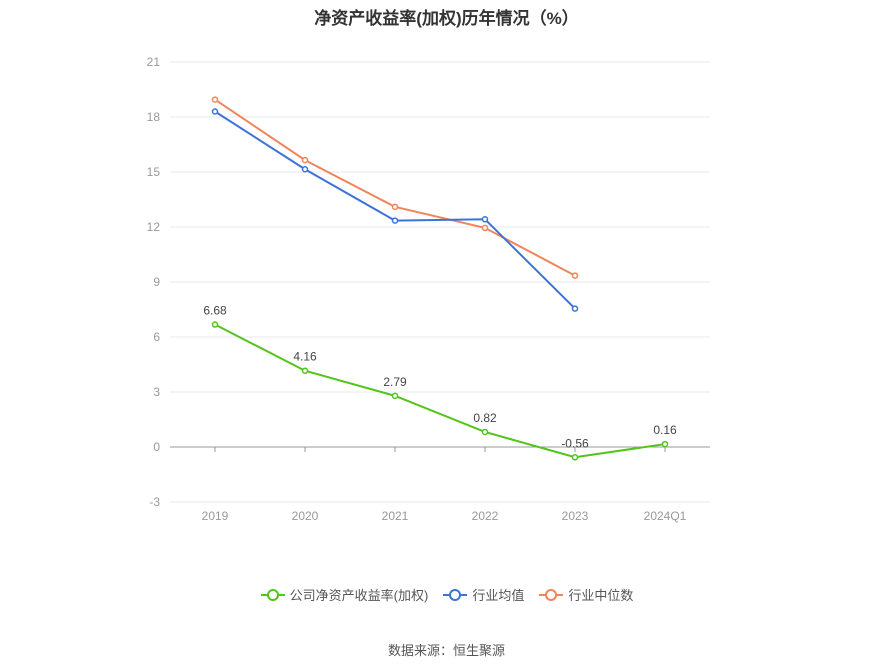 This screenshot has height=668, width=893. I want to click on legend: 公司净资产收益率(加权) 行业均值 行业中位数, so click(446, 594).